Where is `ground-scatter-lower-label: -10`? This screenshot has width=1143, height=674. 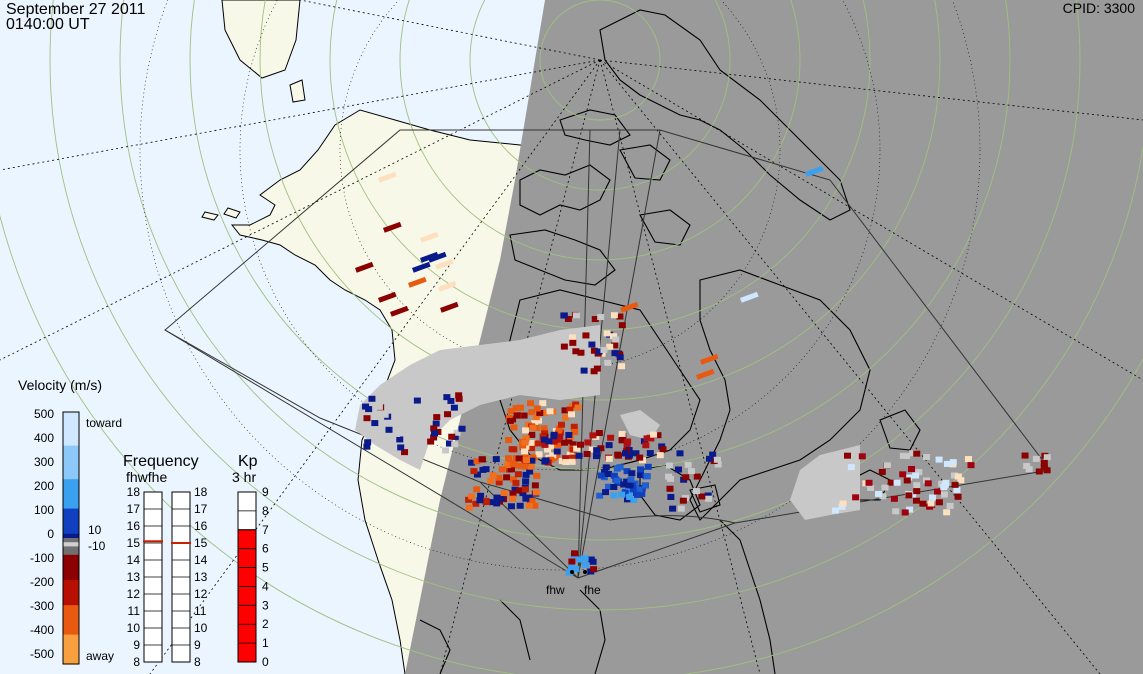 ground-scatter-lower-label: -10 is located at coordinates (97, 546).